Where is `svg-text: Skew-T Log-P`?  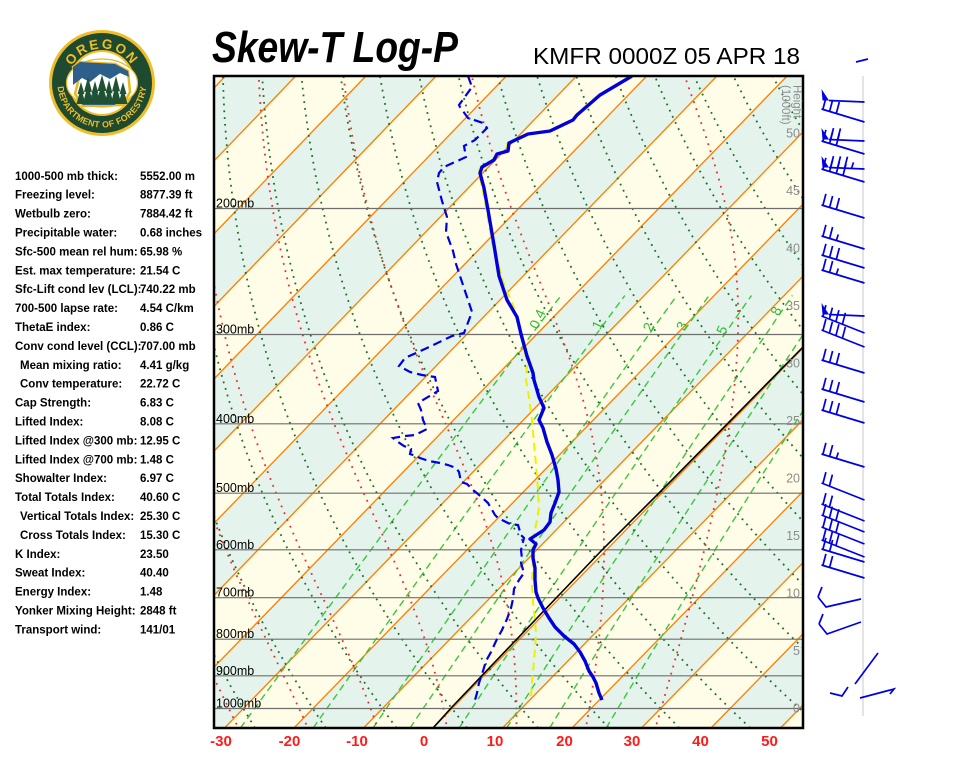
svg-text: Skew-T Log-P is located at coordinates (335, 47).